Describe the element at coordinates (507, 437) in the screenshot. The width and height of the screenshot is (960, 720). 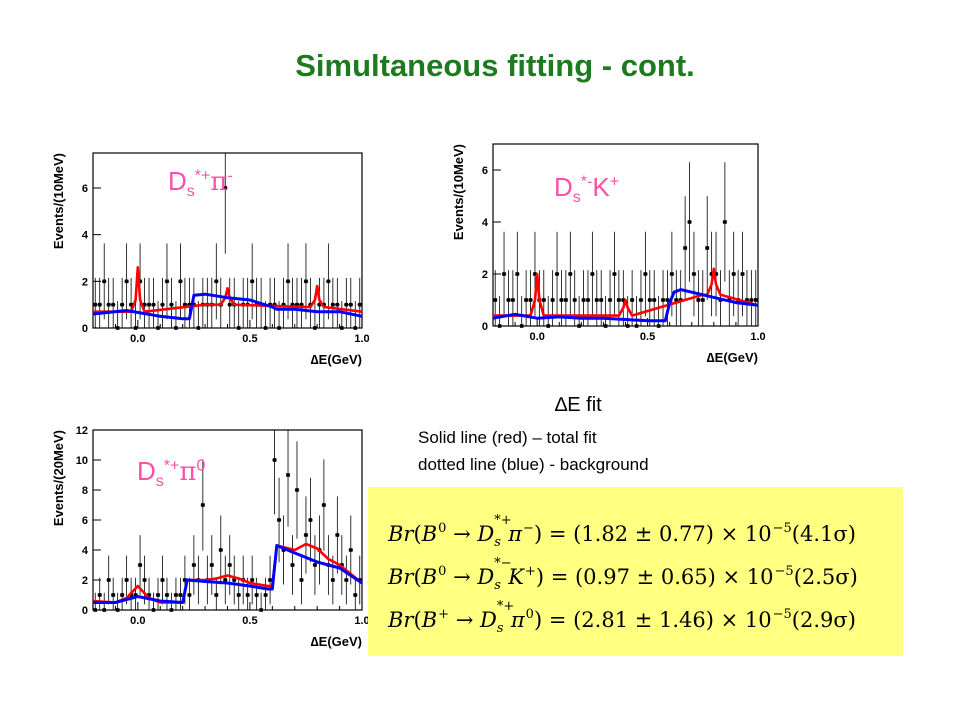
I see `fit-note-red: Solid line (red) – total fit` at that location.